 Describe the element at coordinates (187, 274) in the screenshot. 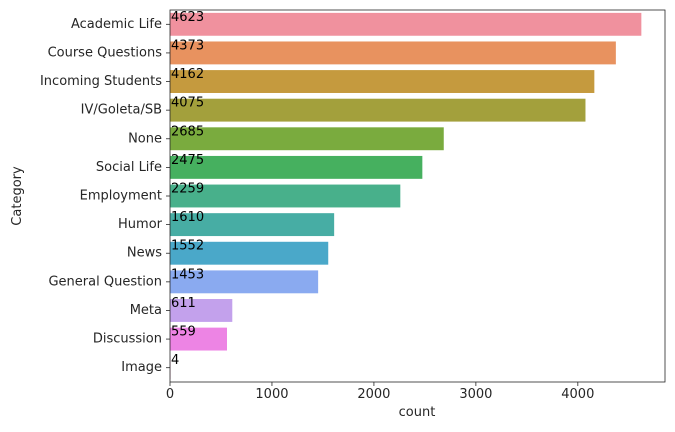

I see `data-label: 1453` at that location.